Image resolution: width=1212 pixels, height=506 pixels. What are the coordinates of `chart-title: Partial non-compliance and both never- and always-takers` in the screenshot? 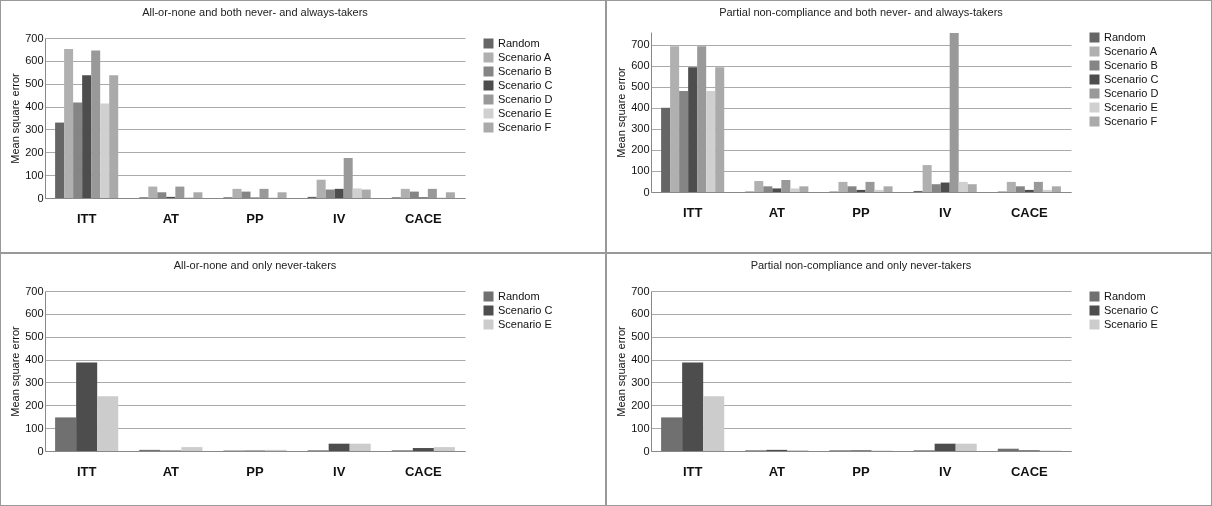 It's located at (861, 12).